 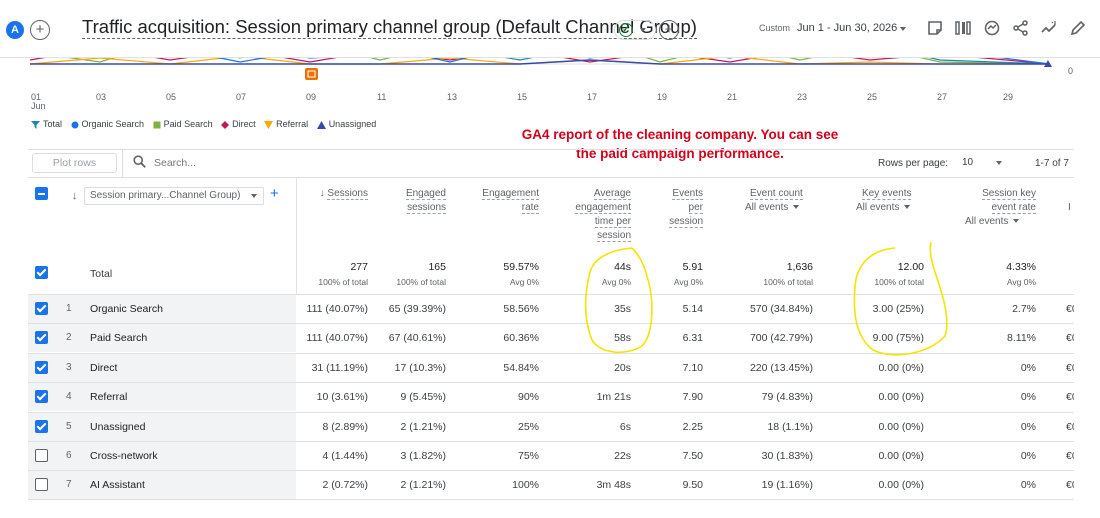 What do you see at coordinates (75, 196) in the screenshot?
I see `sort-arrow-icon: ↓` at bounding box center [75, 196].